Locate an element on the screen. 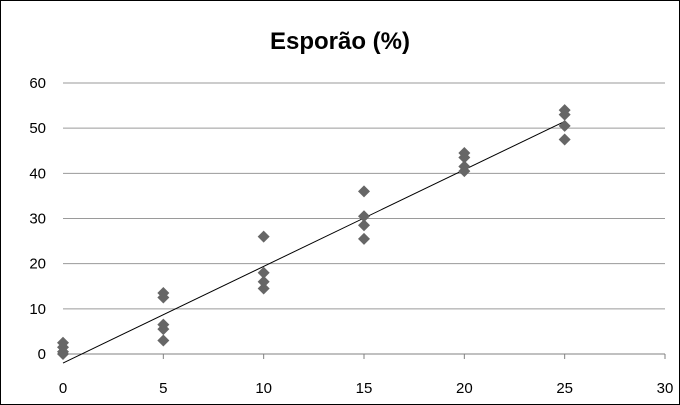  y-tick-label-20: 20 is located at coordinates (37, 264).